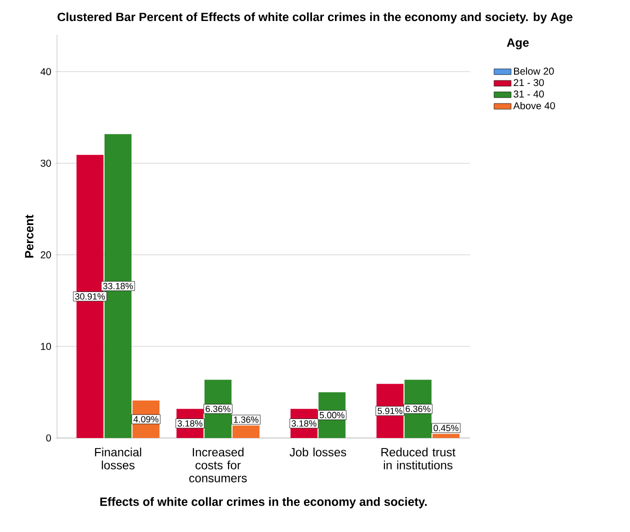 Image resolution: width=630 pixels, height=532 pixels. Describe the element at coordinates (418, 459) in the screenshot. I see `x-tick-label: Reduced trust in institutions` at that location.